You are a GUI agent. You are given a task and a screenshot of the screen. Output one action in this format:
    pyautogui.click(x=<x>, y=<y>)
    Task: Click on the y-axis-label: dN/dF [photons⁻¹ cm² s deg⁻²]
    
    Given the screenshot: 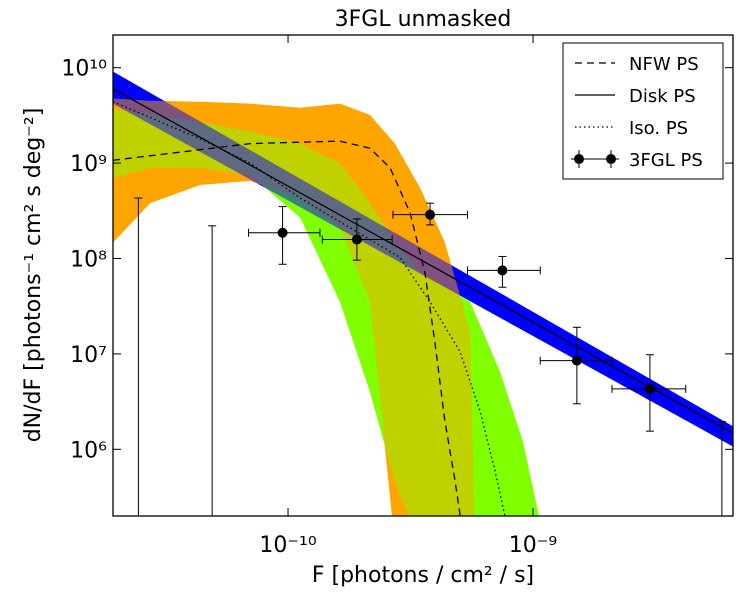 What is the action you would take?
    pyautogui.click(x=33, y=275)
    